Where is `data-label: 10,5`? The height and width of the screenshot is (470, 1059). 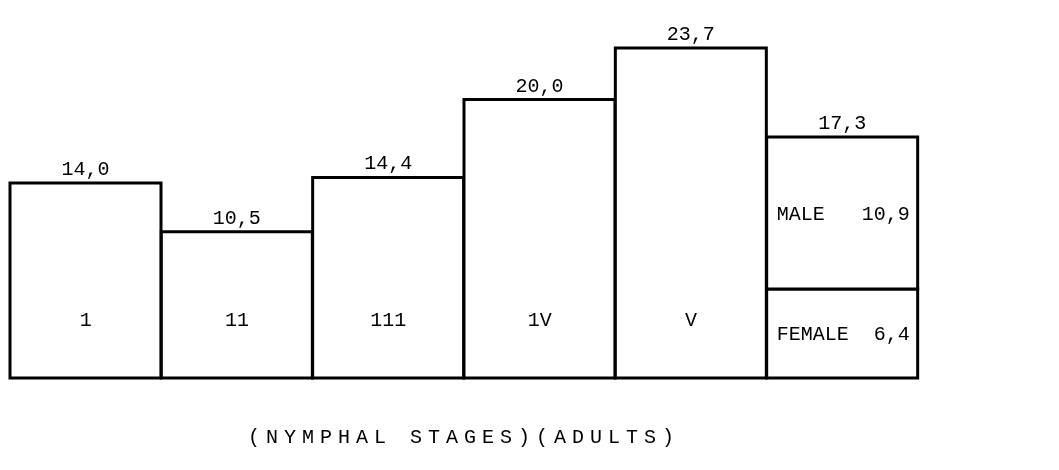 data-label: 10,5 is located at coordinates (236, 218).